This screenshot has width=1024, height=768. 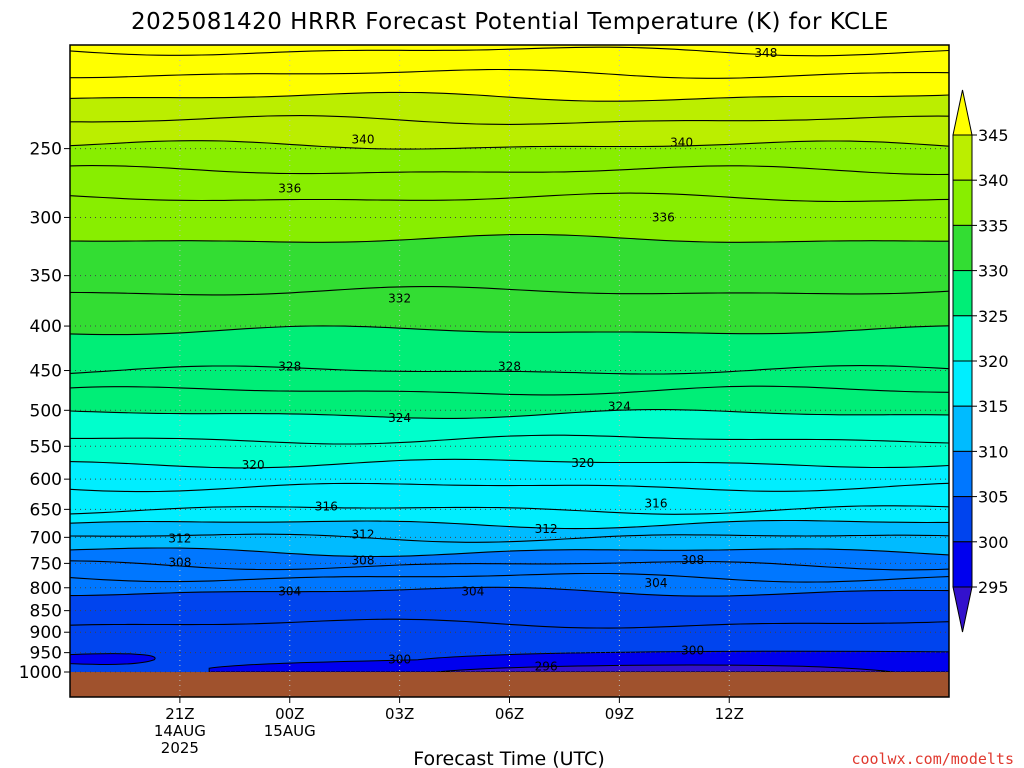 What do you see at coordinates (508, 758) in the screenshot?
I see `x-axis-label: Forecast Time (UTC)` at bounding box center [508, 758].